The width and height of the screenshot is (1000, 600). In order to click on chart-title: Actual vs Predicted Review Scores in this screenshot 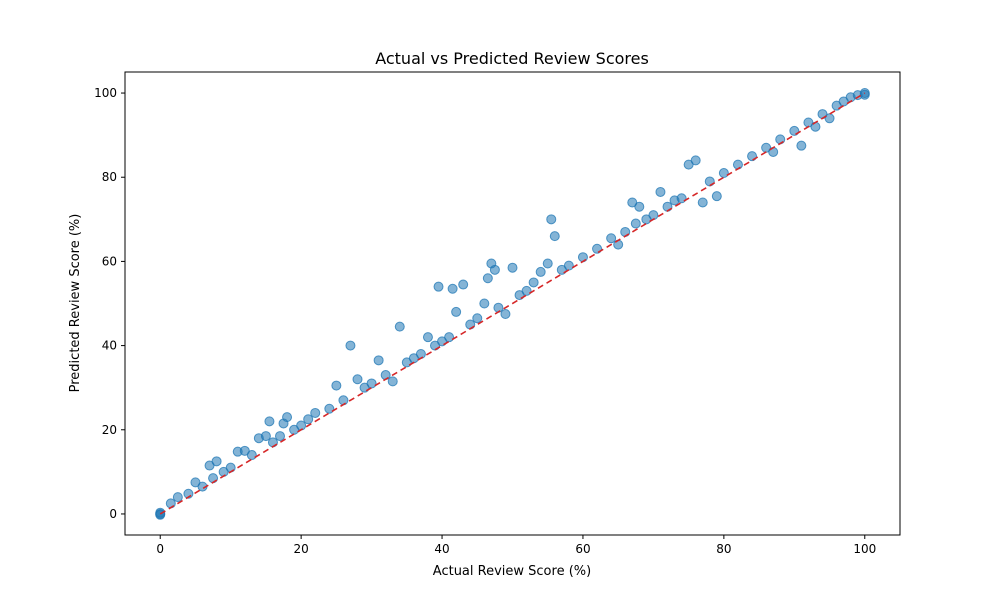, I will do `click(512, 58)`.